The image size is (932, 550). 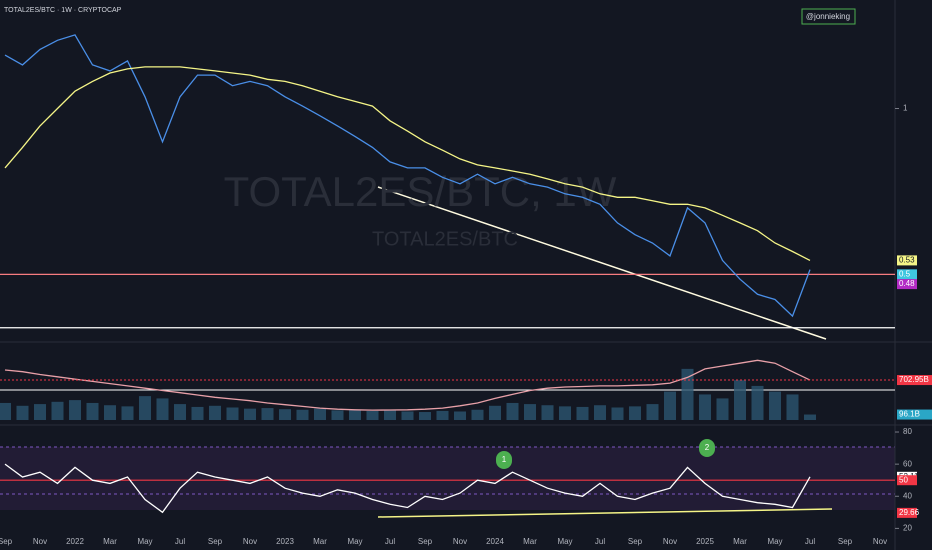 What do you see at coordinates (445, 239) in the screenshot?
I see `watermark-sub: TOTAL2ES/BTC` at bounding box center [445, 239].